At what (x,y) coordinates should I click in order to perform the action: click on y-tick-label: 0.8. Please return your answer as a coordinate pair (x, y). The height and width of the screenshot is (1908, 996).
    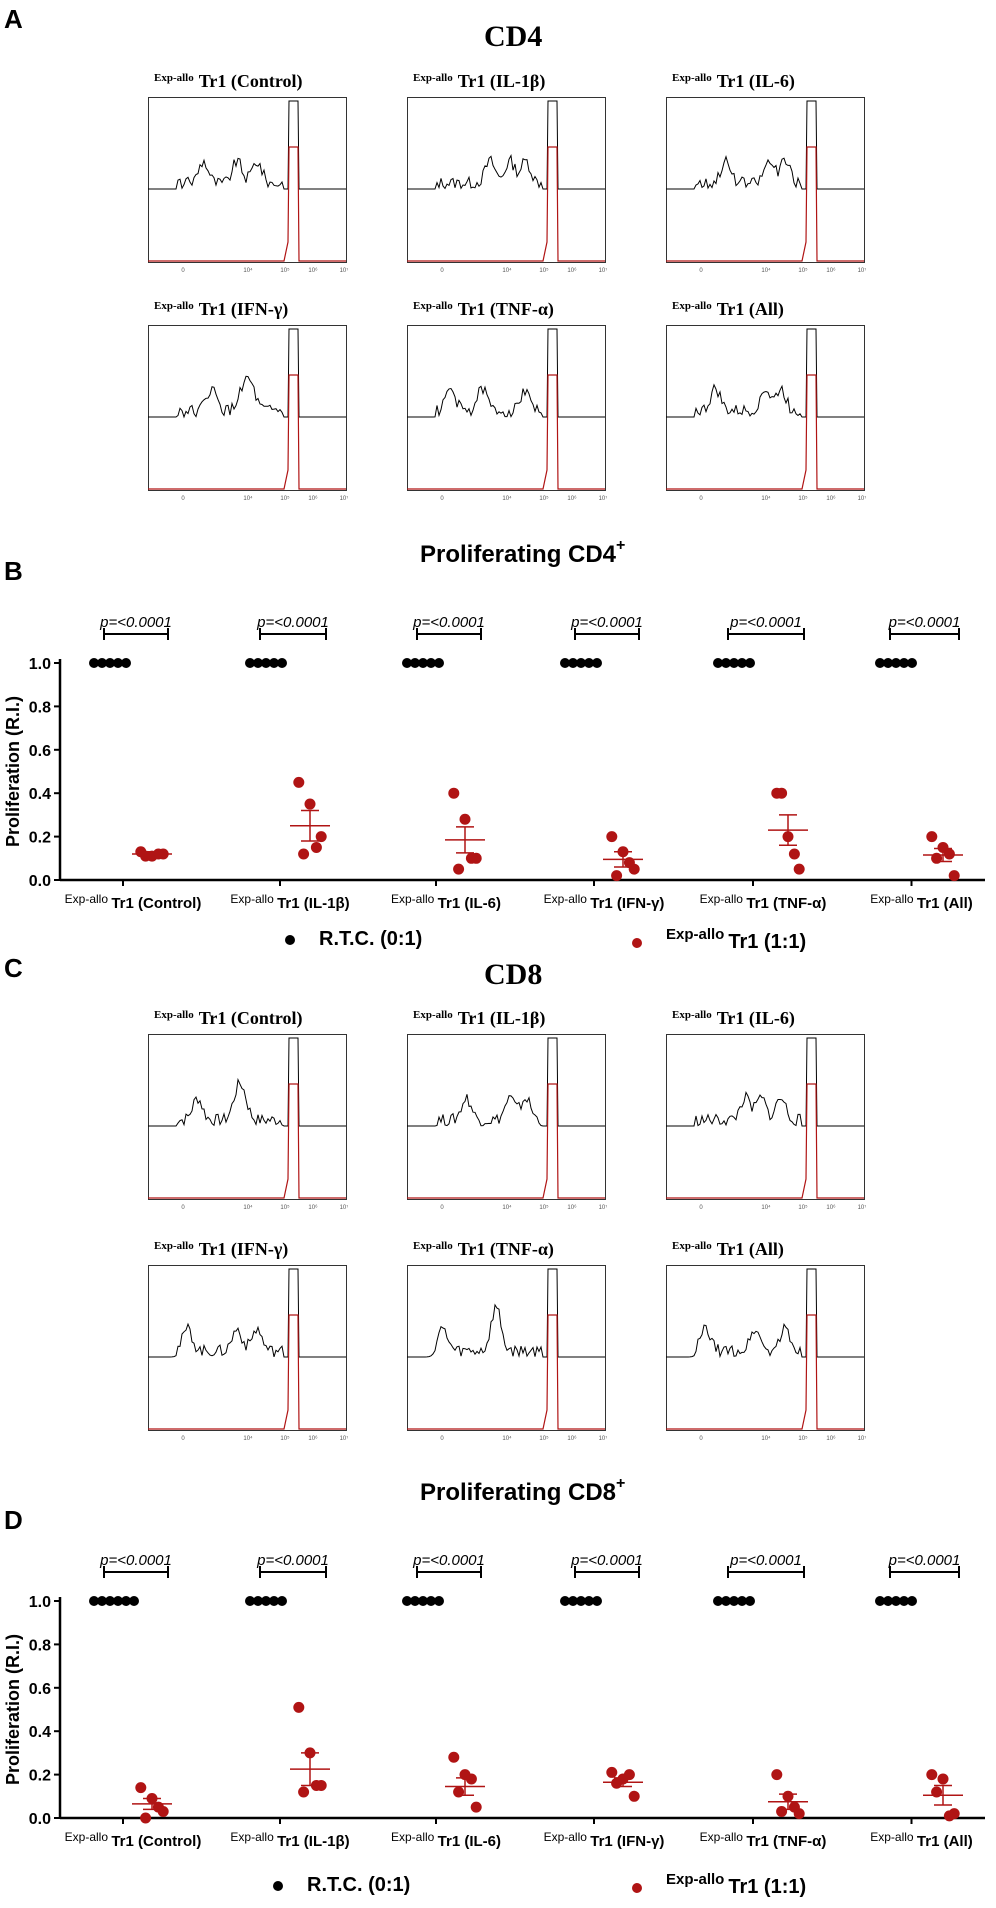
    Looking at the image, I should click on (40, 707).